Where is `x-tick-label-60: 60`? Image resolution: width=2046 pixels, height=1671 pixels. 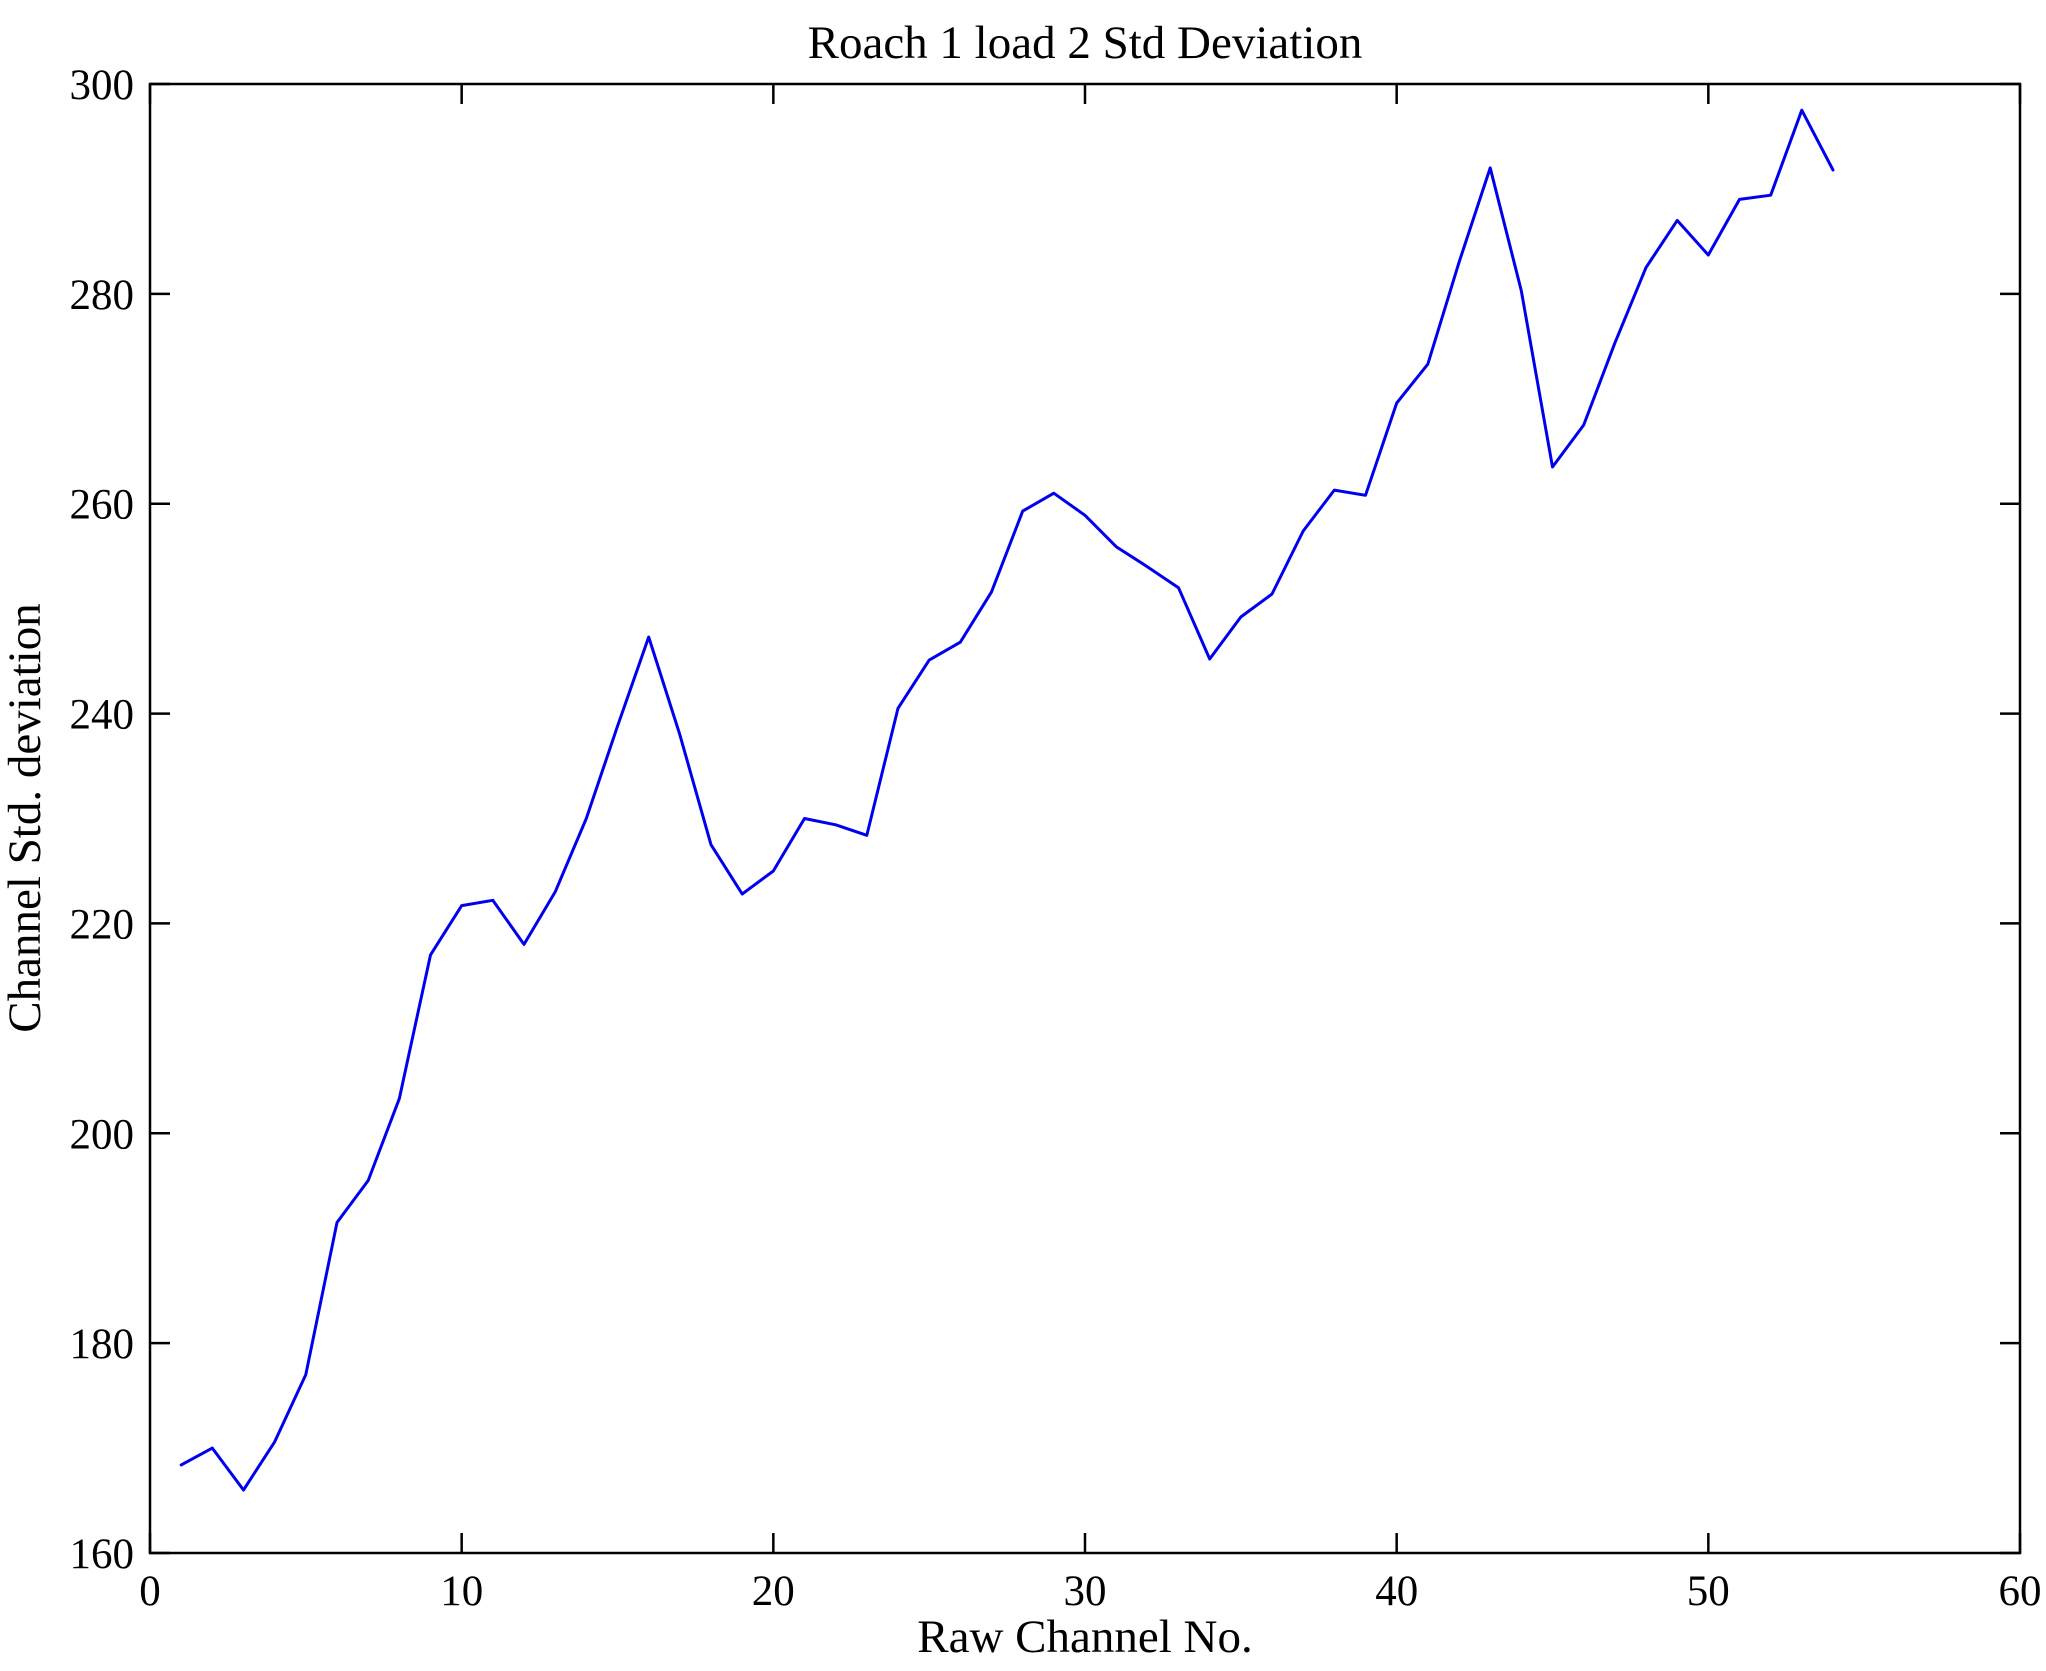 x-tick-label-60: 60 is located at coordinates (2020, 1591).